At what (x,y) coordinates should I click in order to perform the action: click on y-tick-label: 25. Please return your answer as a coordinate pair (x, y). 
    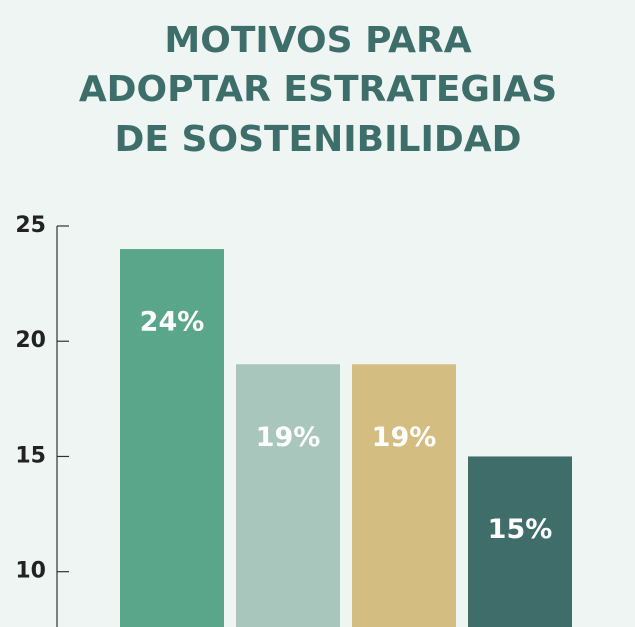
    Looking at the image, I should click on (30, 225).